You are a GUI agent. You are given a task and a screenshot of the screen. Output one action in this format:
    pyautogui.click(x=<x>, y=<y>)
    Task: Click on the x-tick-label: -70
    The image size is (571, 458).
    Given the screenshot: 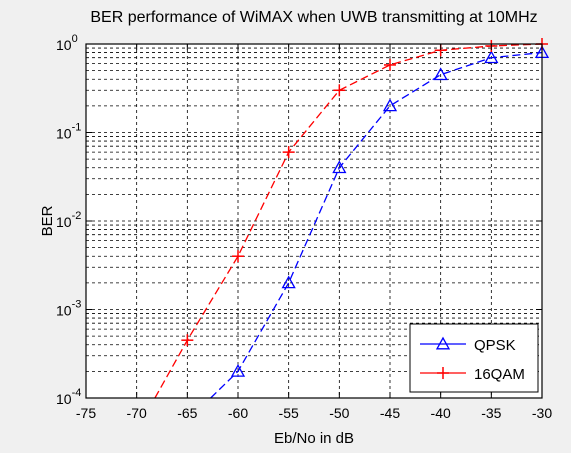 What is the action you would take?
    pyautogui.click(x=137, y=413)
    